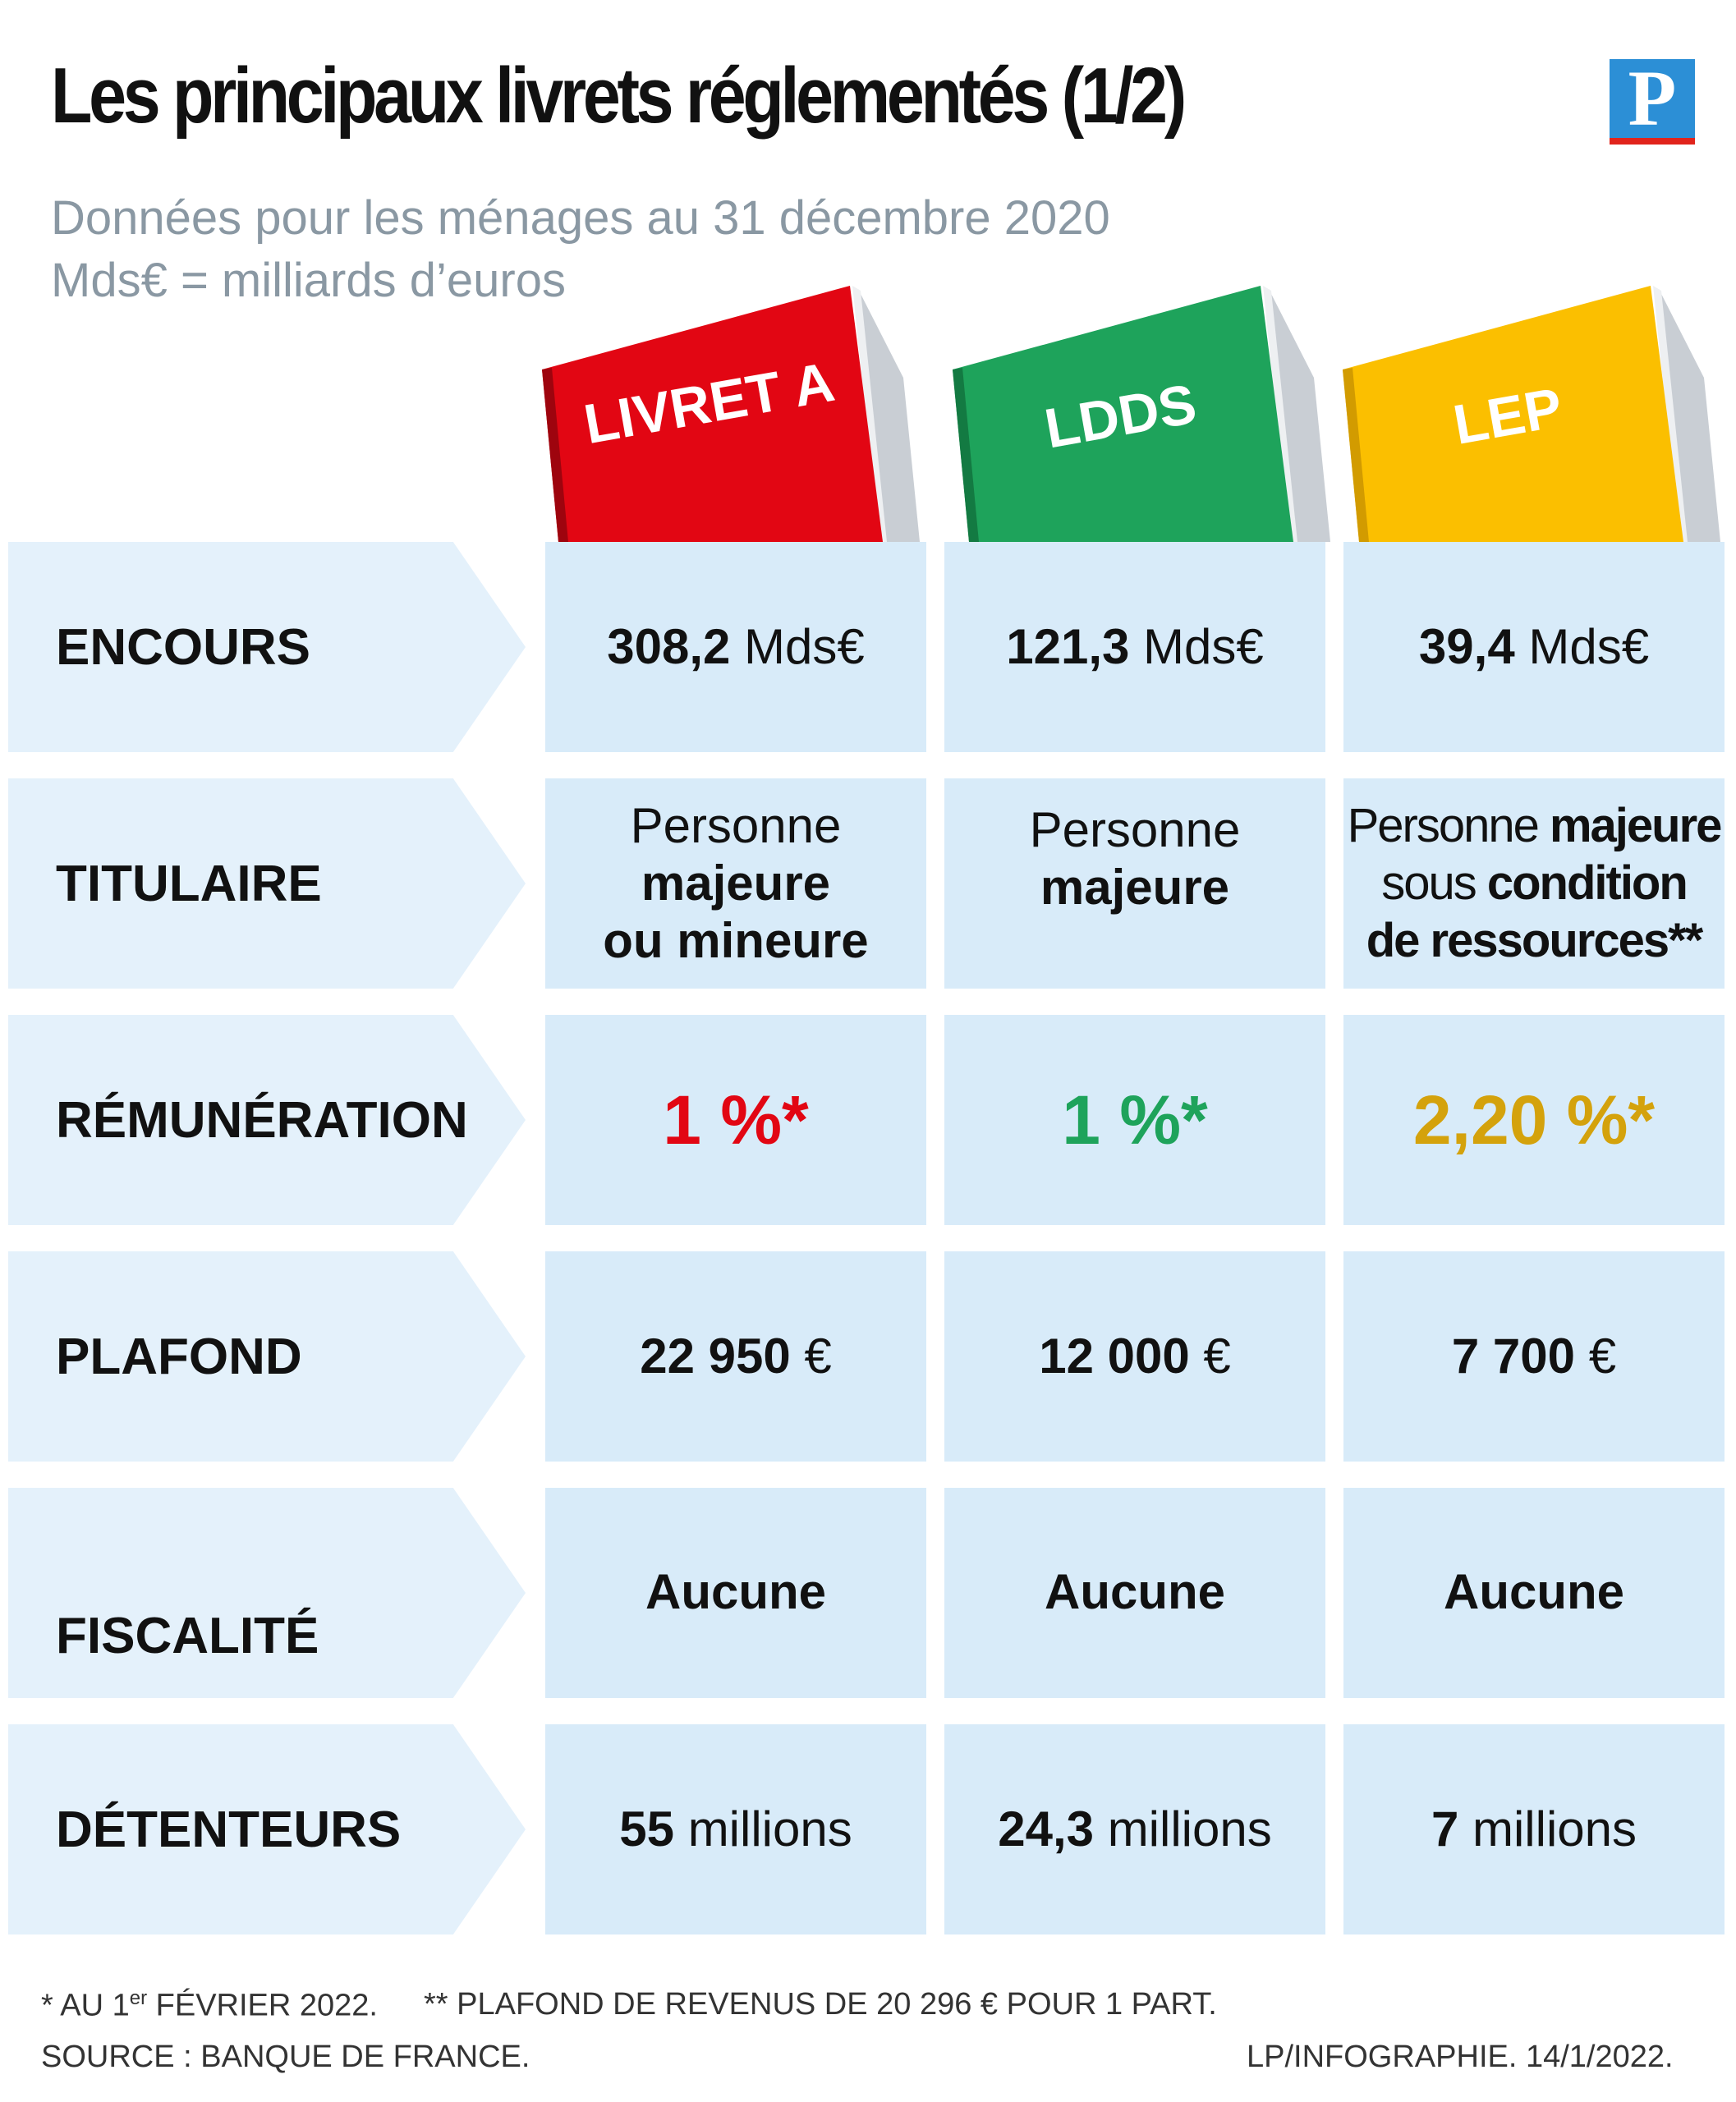 This screenshot has height=2102, width=1736. Describe the element at coordinates (1460, 2057) in the screenshot. I see `credit-note: LP/INFOGRAPHIE. 14/1/2022.` at that location.